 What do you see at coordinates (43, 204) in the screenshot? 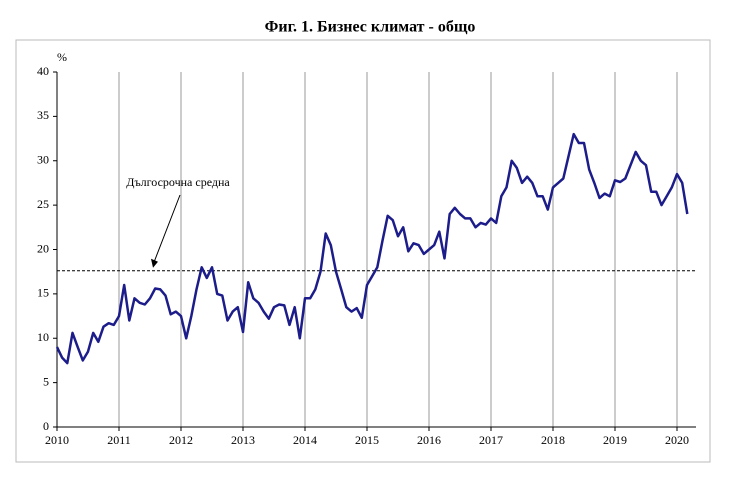
I see `y-tick-label: 25` at bounding box center [43, 204].